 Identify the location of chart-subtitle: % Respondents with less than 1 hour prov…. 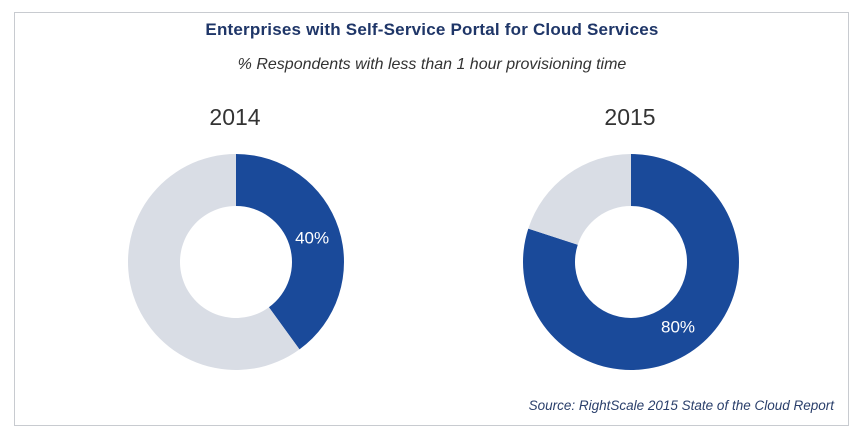
(432, 64).